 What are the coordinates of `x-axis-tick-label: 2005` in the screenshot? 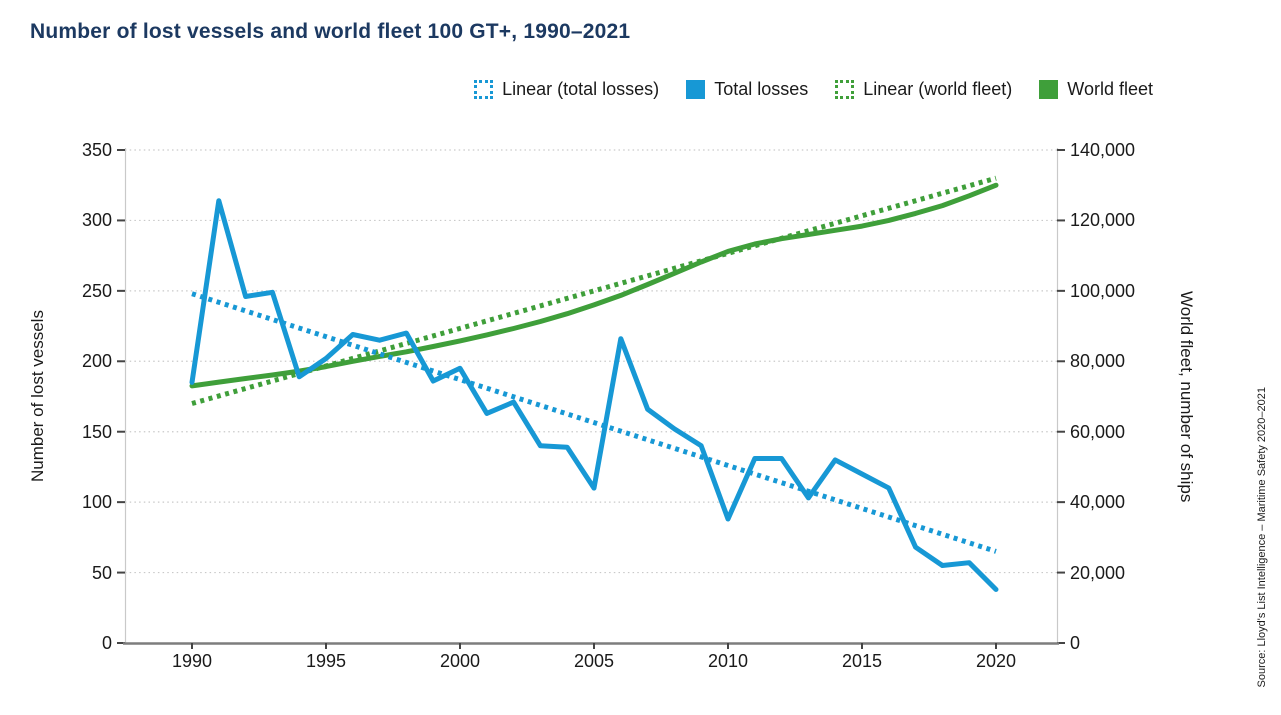 It's located at (594, 661).